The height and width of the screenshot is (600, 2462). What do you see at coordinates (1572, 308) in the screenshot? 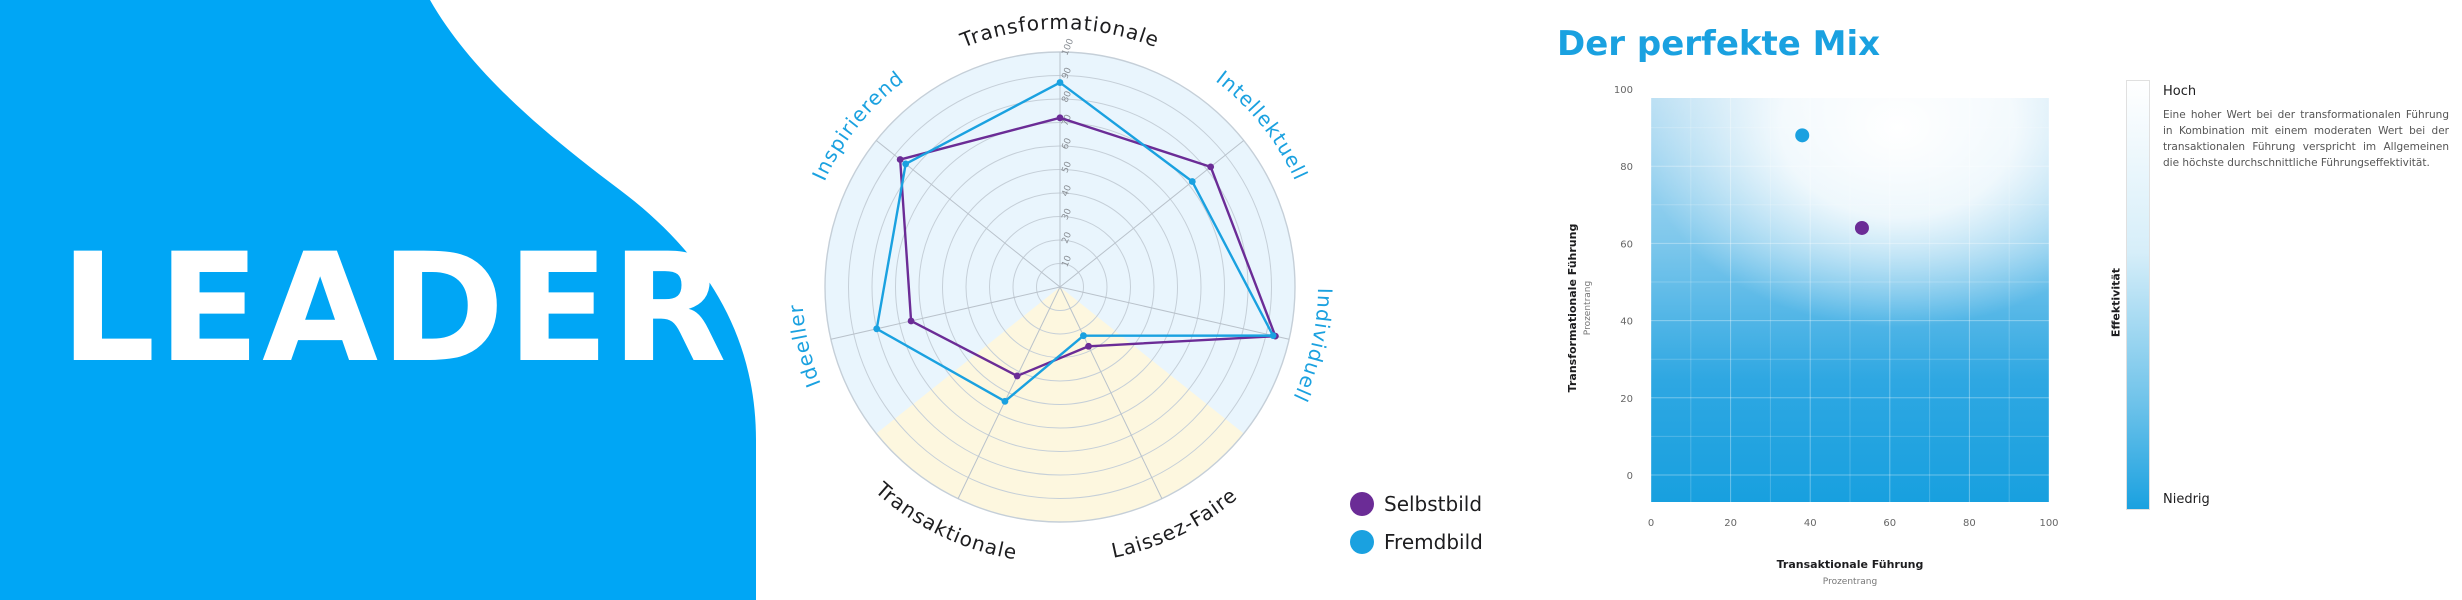
I see `mix-y-axis-label: Transformationale Führung` at bounding box center [1572, 308].